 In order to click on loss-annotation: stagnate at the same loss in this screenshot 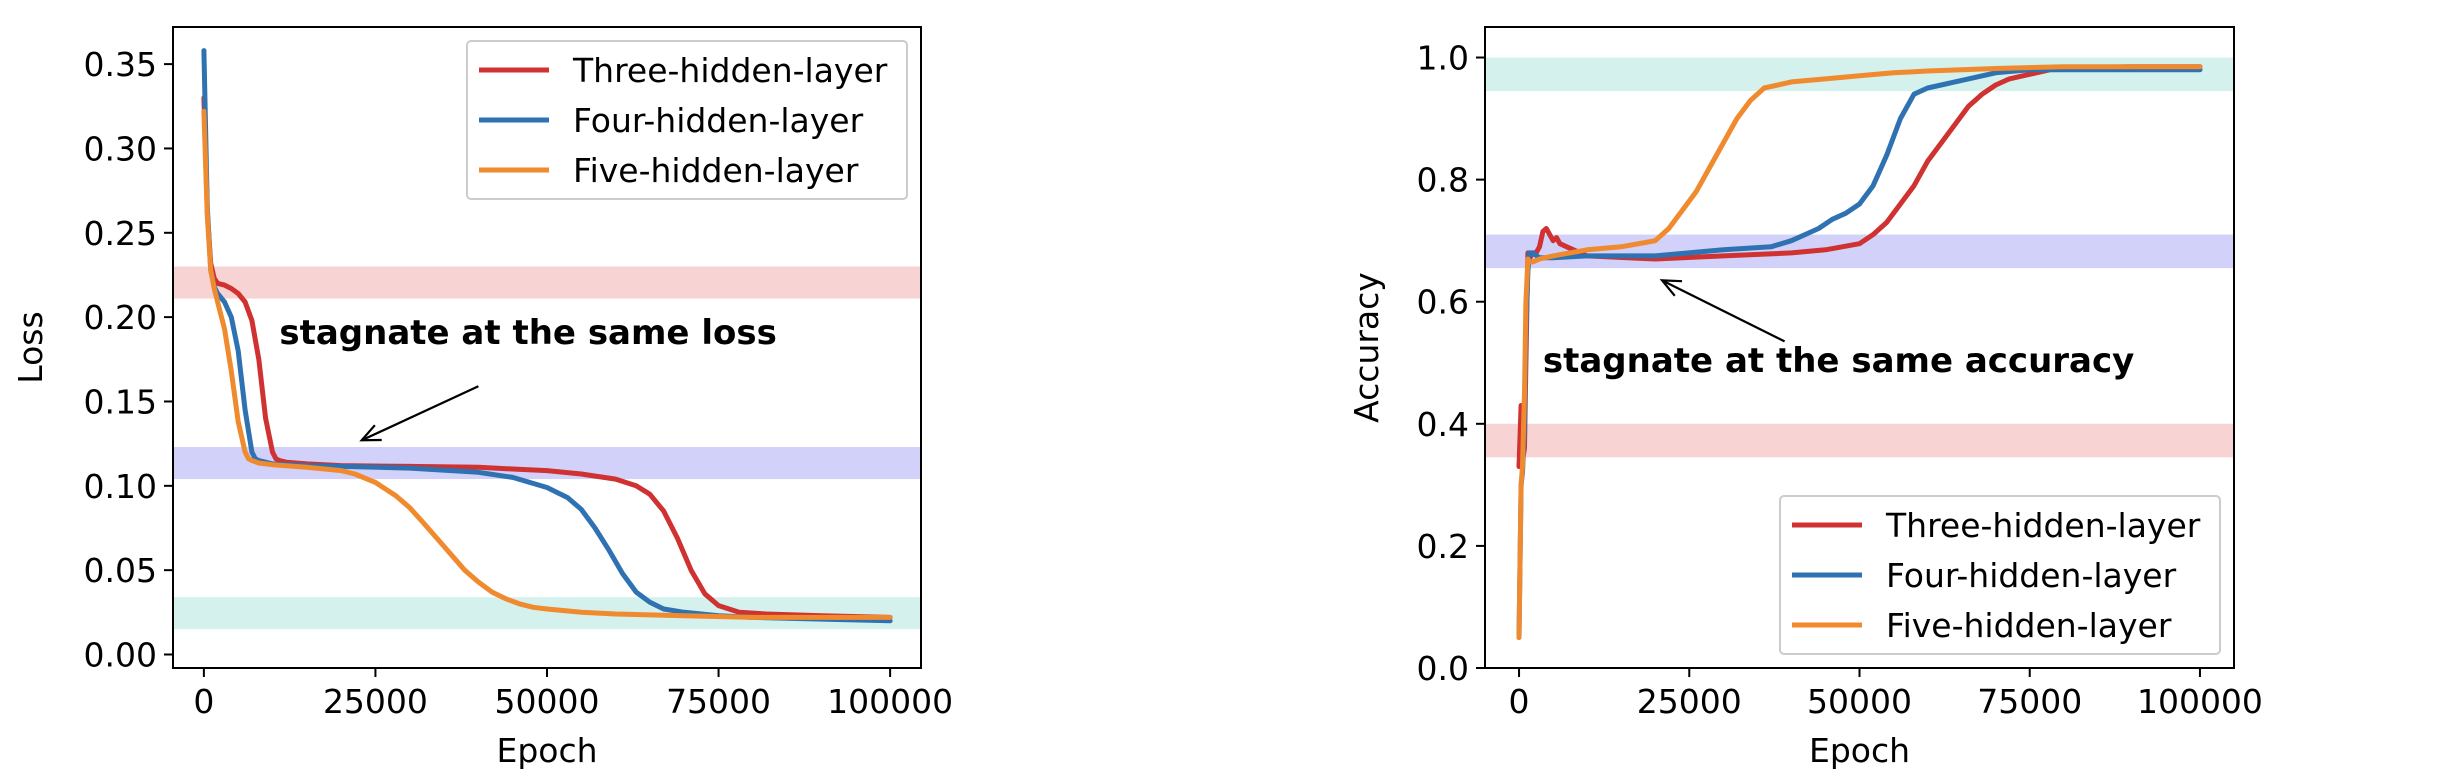, I will do `click(528, 377)`.